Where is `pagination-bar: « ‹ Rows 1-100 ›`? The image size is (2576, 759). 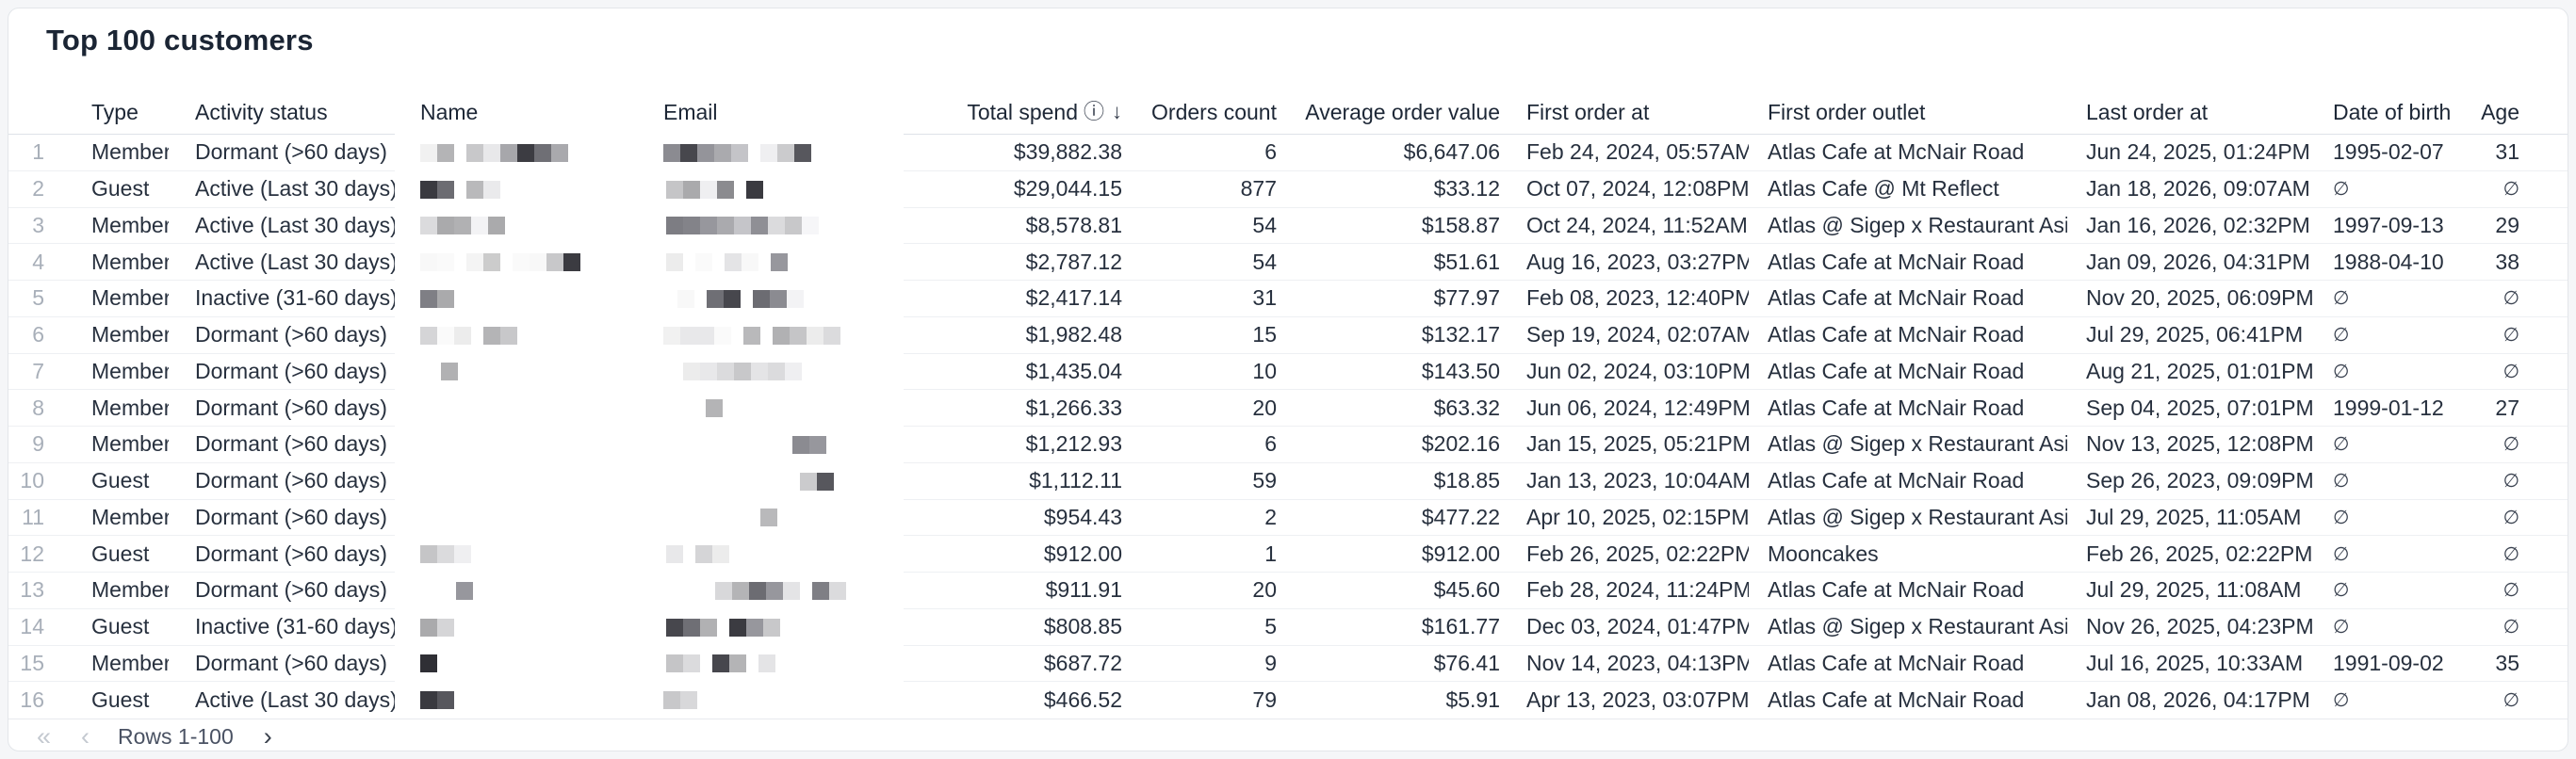
pagination-bar: « ‹ Rows 1-100 › is located at coordinates (1288, 735).